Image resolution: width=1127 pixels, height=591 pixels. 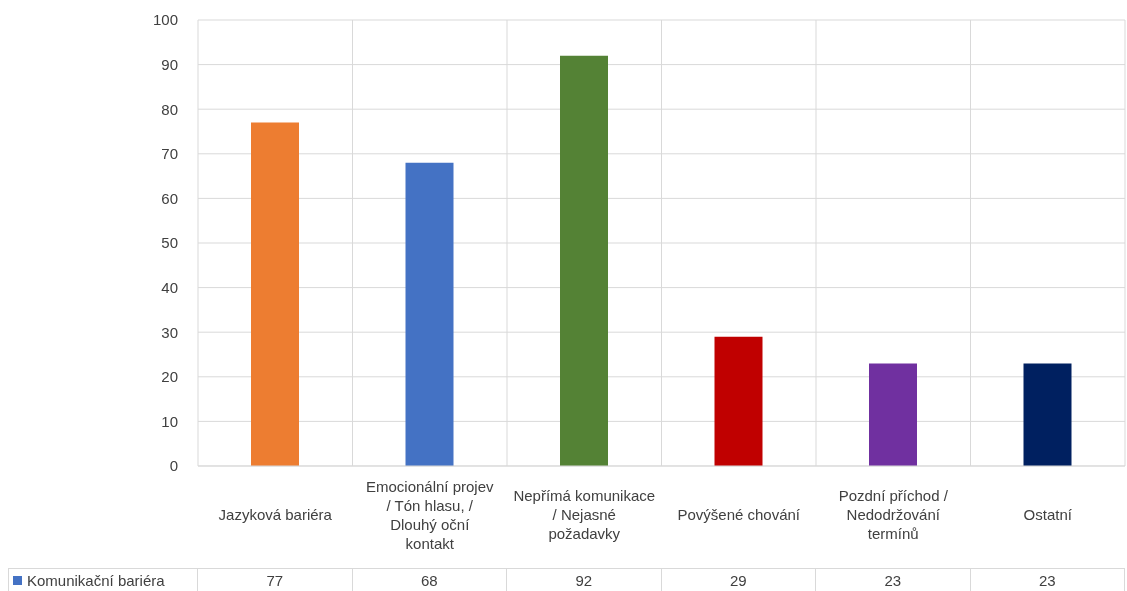 I want to click on x-tick-label: Ostatní, so click(x=1048, y=514).